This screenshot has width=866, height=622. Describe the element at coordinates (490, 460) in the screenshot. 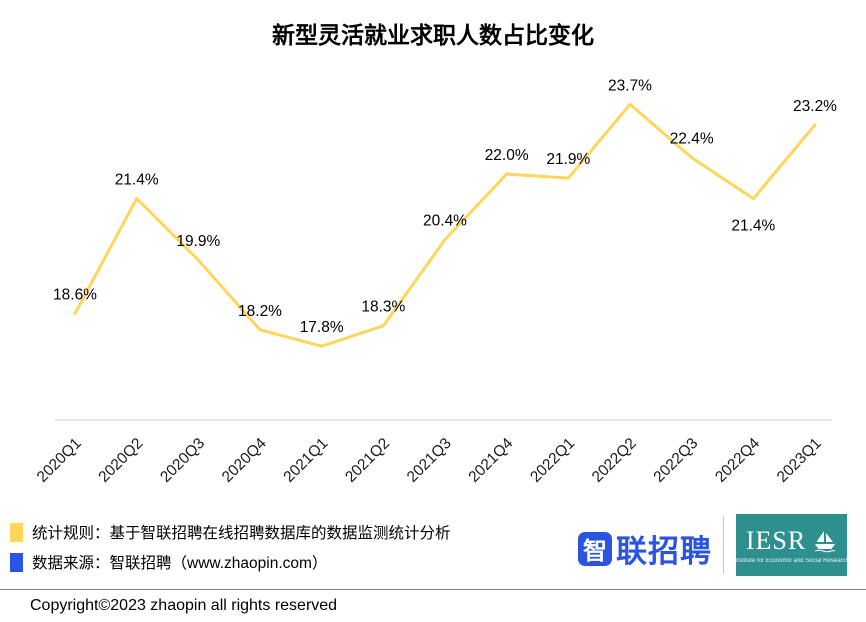

I see `x-tick-label: 2021Q4` at that location.